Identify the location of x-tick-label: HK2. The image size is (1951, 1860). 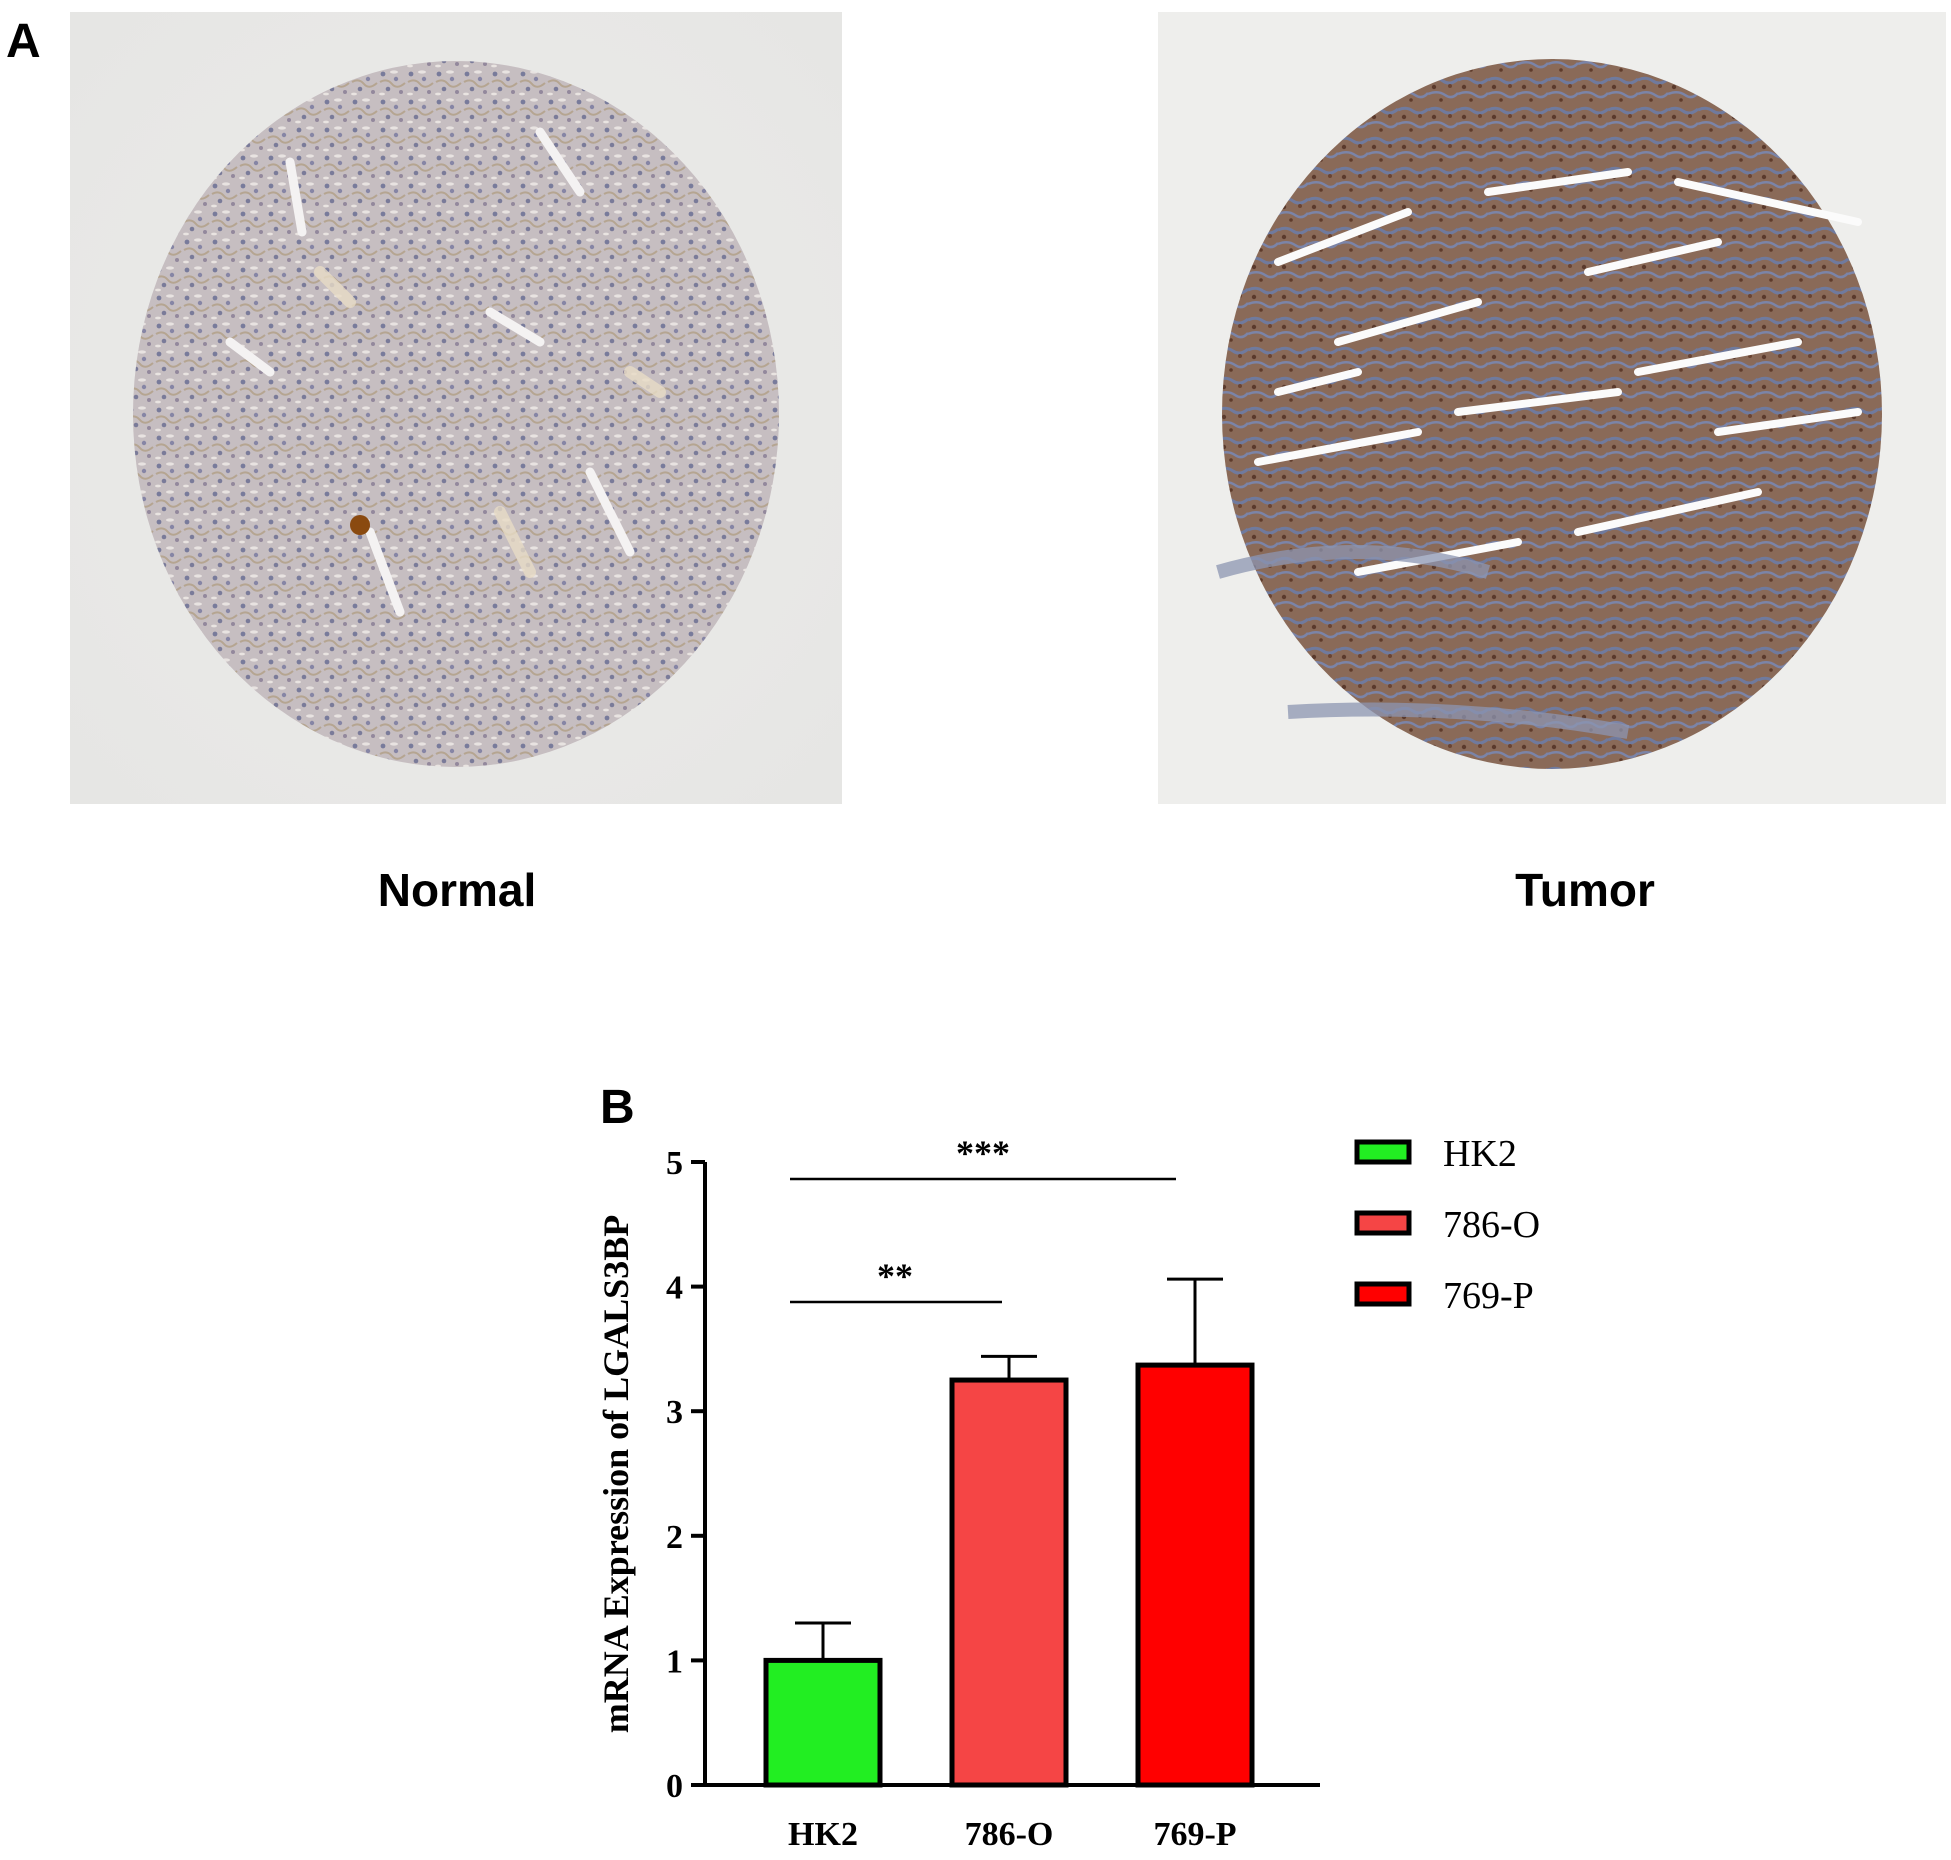
(823, 1834).